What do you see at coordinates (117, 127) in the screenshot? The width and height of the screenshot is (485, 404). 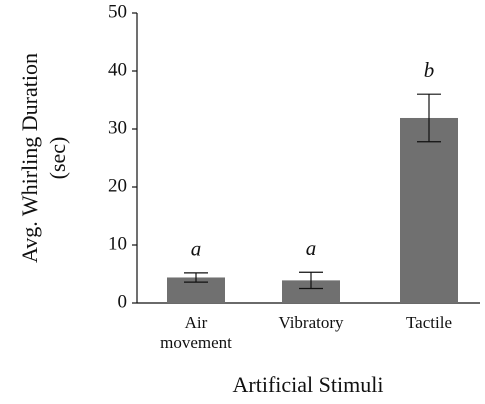 I see `y-tick-label: 30` at bounding box center [117, 127].